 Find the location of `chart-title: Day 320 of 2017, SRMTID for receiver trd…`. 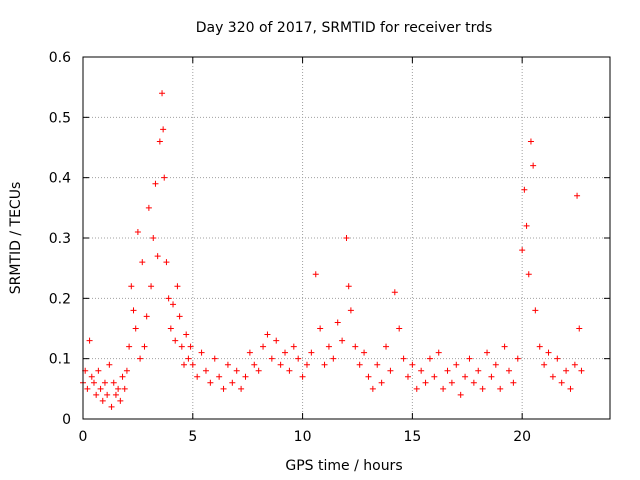

chart-title: Day 320 of 2017, SRMTID for receiver trd… is located at coordinates (344, 28).